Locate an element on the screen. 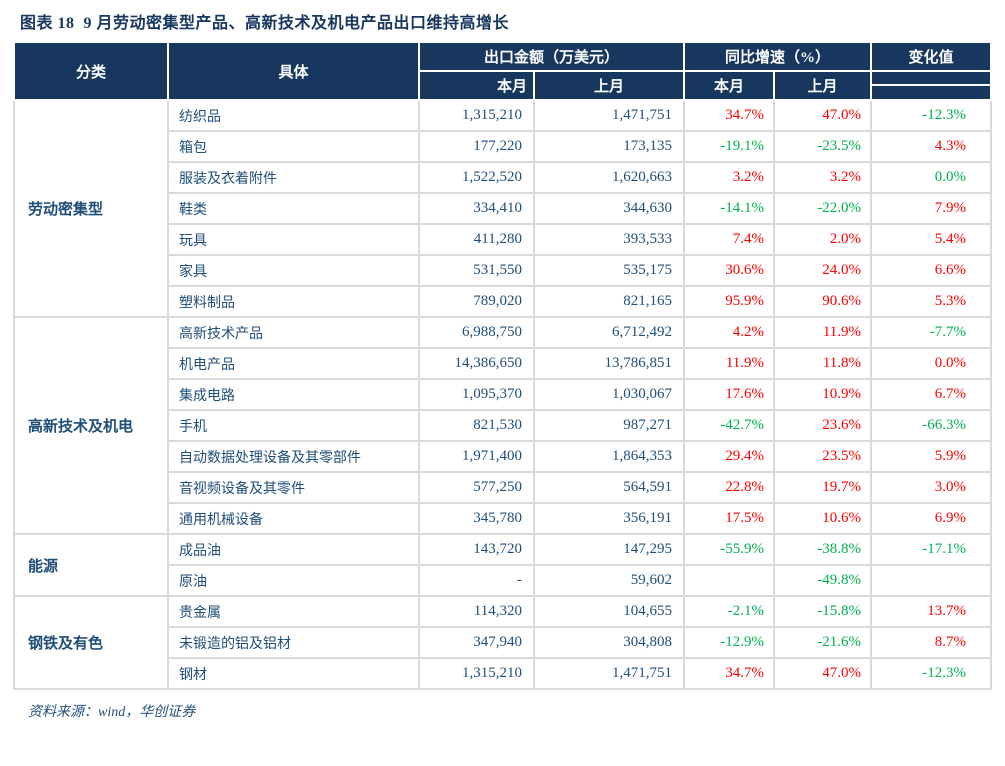 Image resolution: width=1005 pixels, height=766 pixels. amount-this-cell: 1,095,370 is located at coordinates (476, 394).